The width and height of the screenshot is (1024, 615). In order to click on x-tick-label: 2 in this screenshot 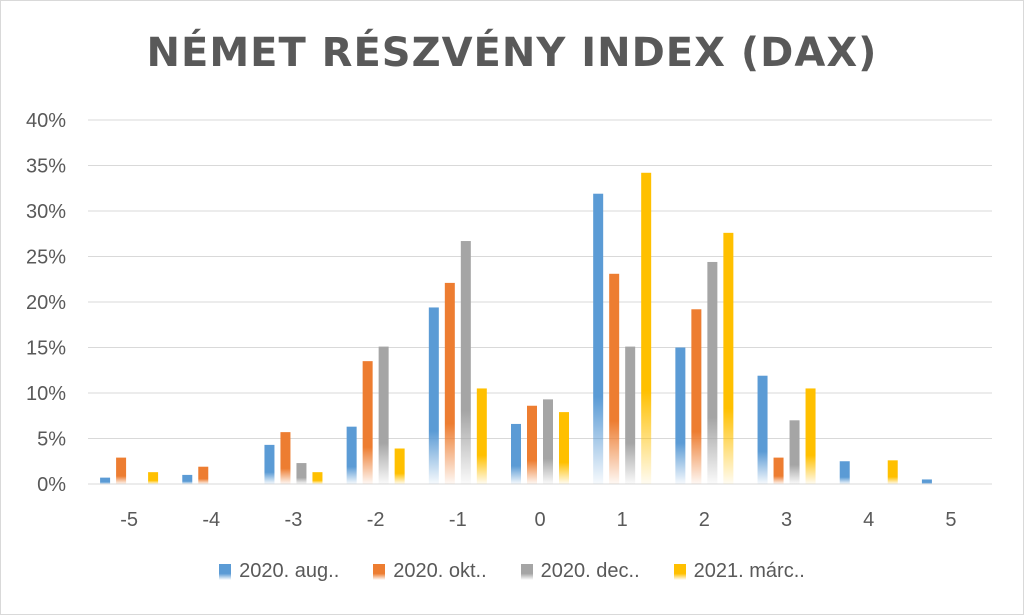, I will do `click(704, 520)`.